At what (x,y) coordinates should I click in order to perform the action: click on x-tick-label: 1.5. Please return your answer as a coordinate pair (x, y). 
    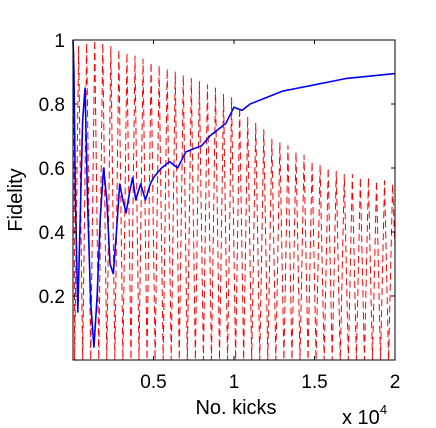
    Looking at the image, I should click on (314, 382).